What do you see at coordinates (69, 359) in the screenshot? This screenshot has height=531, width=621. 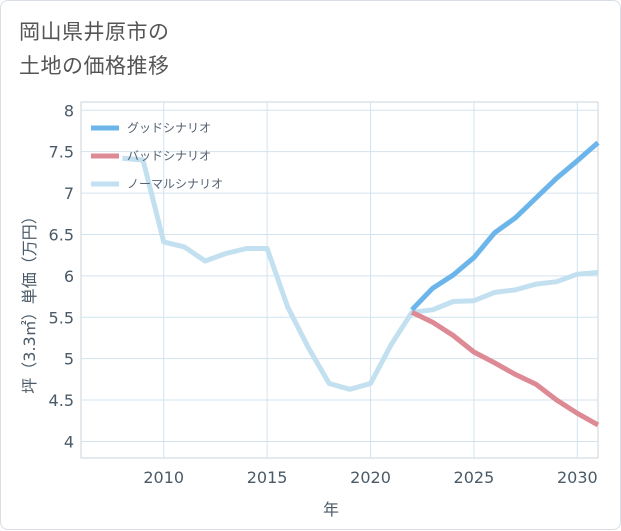 I see `y-tick-label: 5` at bounding box center [69, 359].